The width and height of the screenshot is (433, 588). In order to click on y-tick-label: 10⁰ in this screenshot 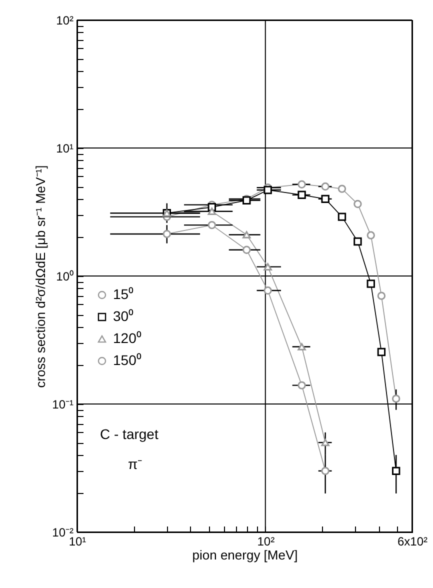, I will do `click(65, 277)`.